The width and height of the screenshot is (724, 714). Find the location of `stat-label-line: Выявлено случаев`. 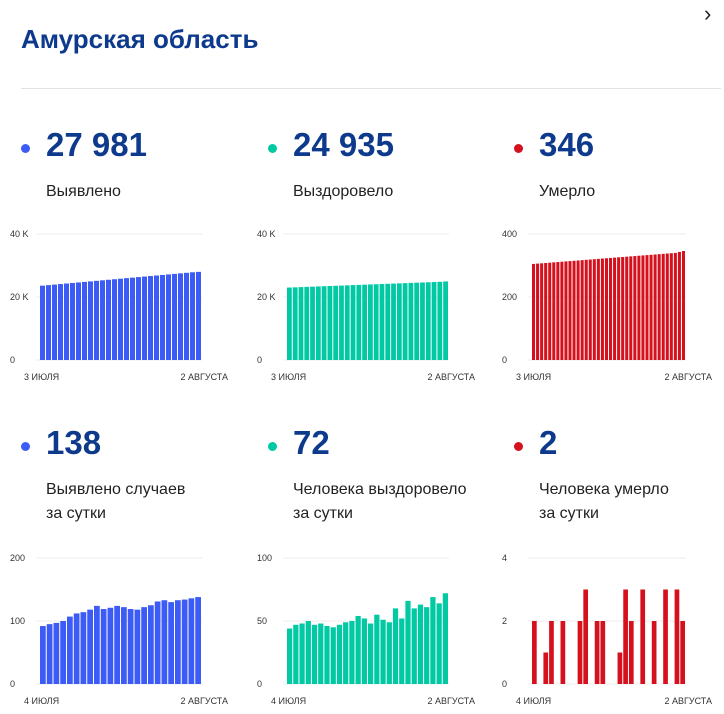

stat-label-line: Выявлено случаев is located at coordinates (116, 489).